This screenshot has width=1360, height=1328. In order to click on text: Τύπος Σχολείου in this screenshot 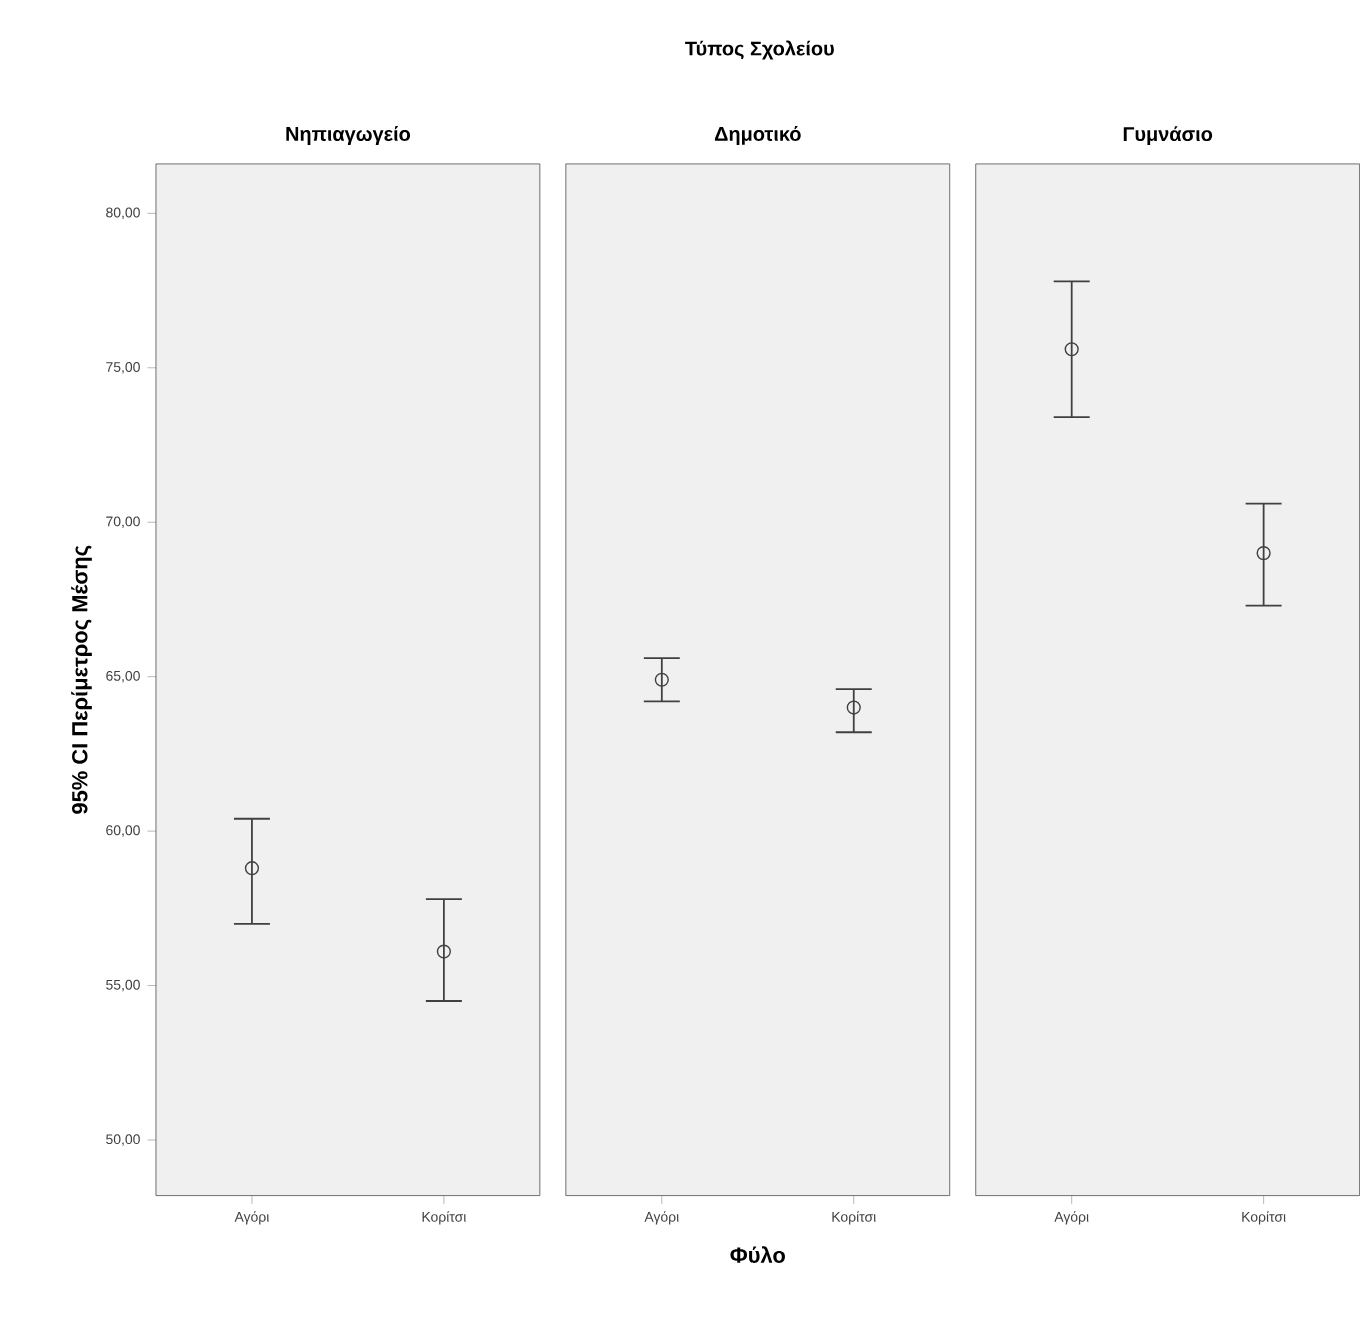, I will do `click(759, 50)`.